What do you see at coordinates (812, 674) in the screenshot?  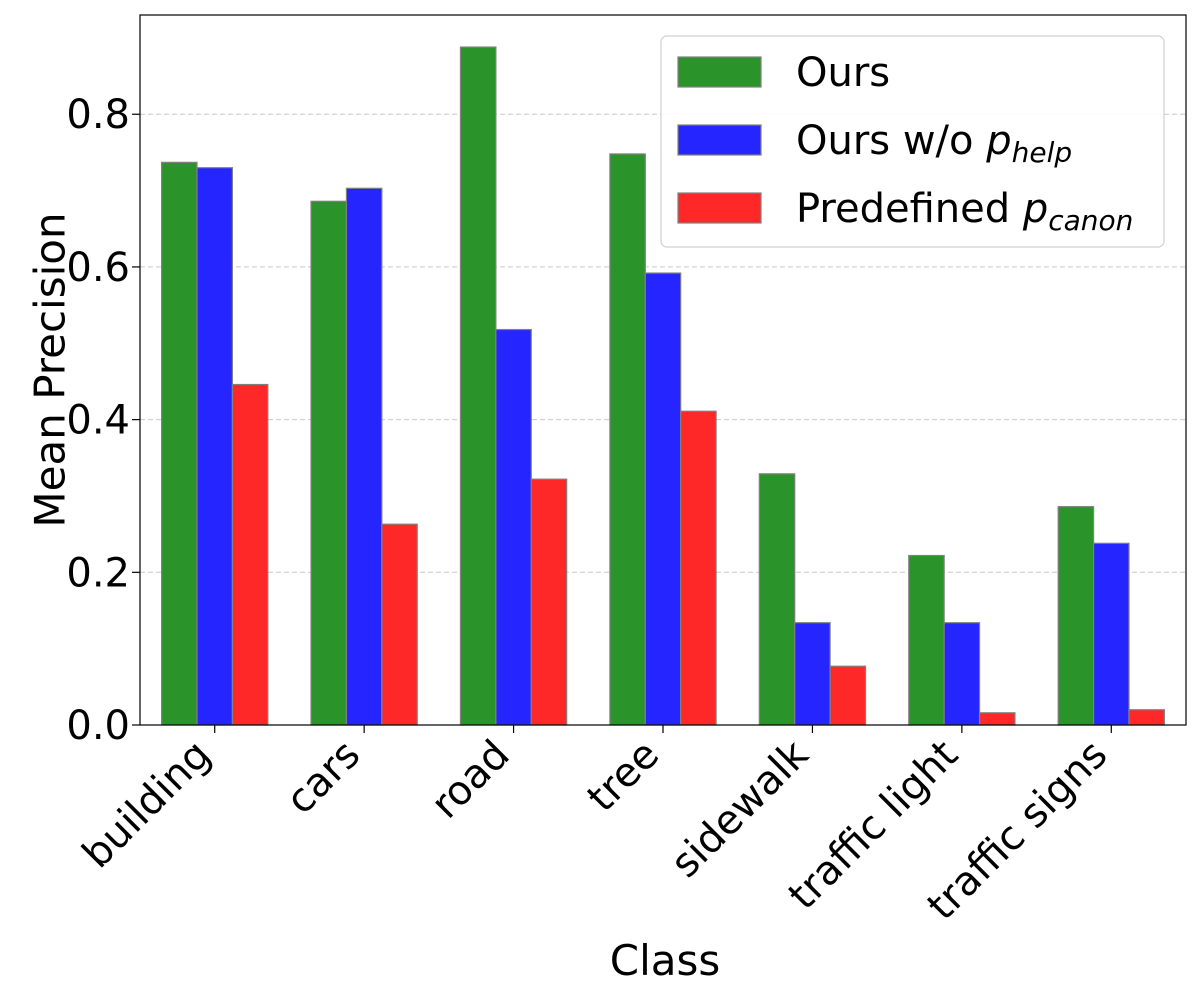 I see `bar-ours-w-o-p-help-sidewalk` at bounding box center [812, 674].